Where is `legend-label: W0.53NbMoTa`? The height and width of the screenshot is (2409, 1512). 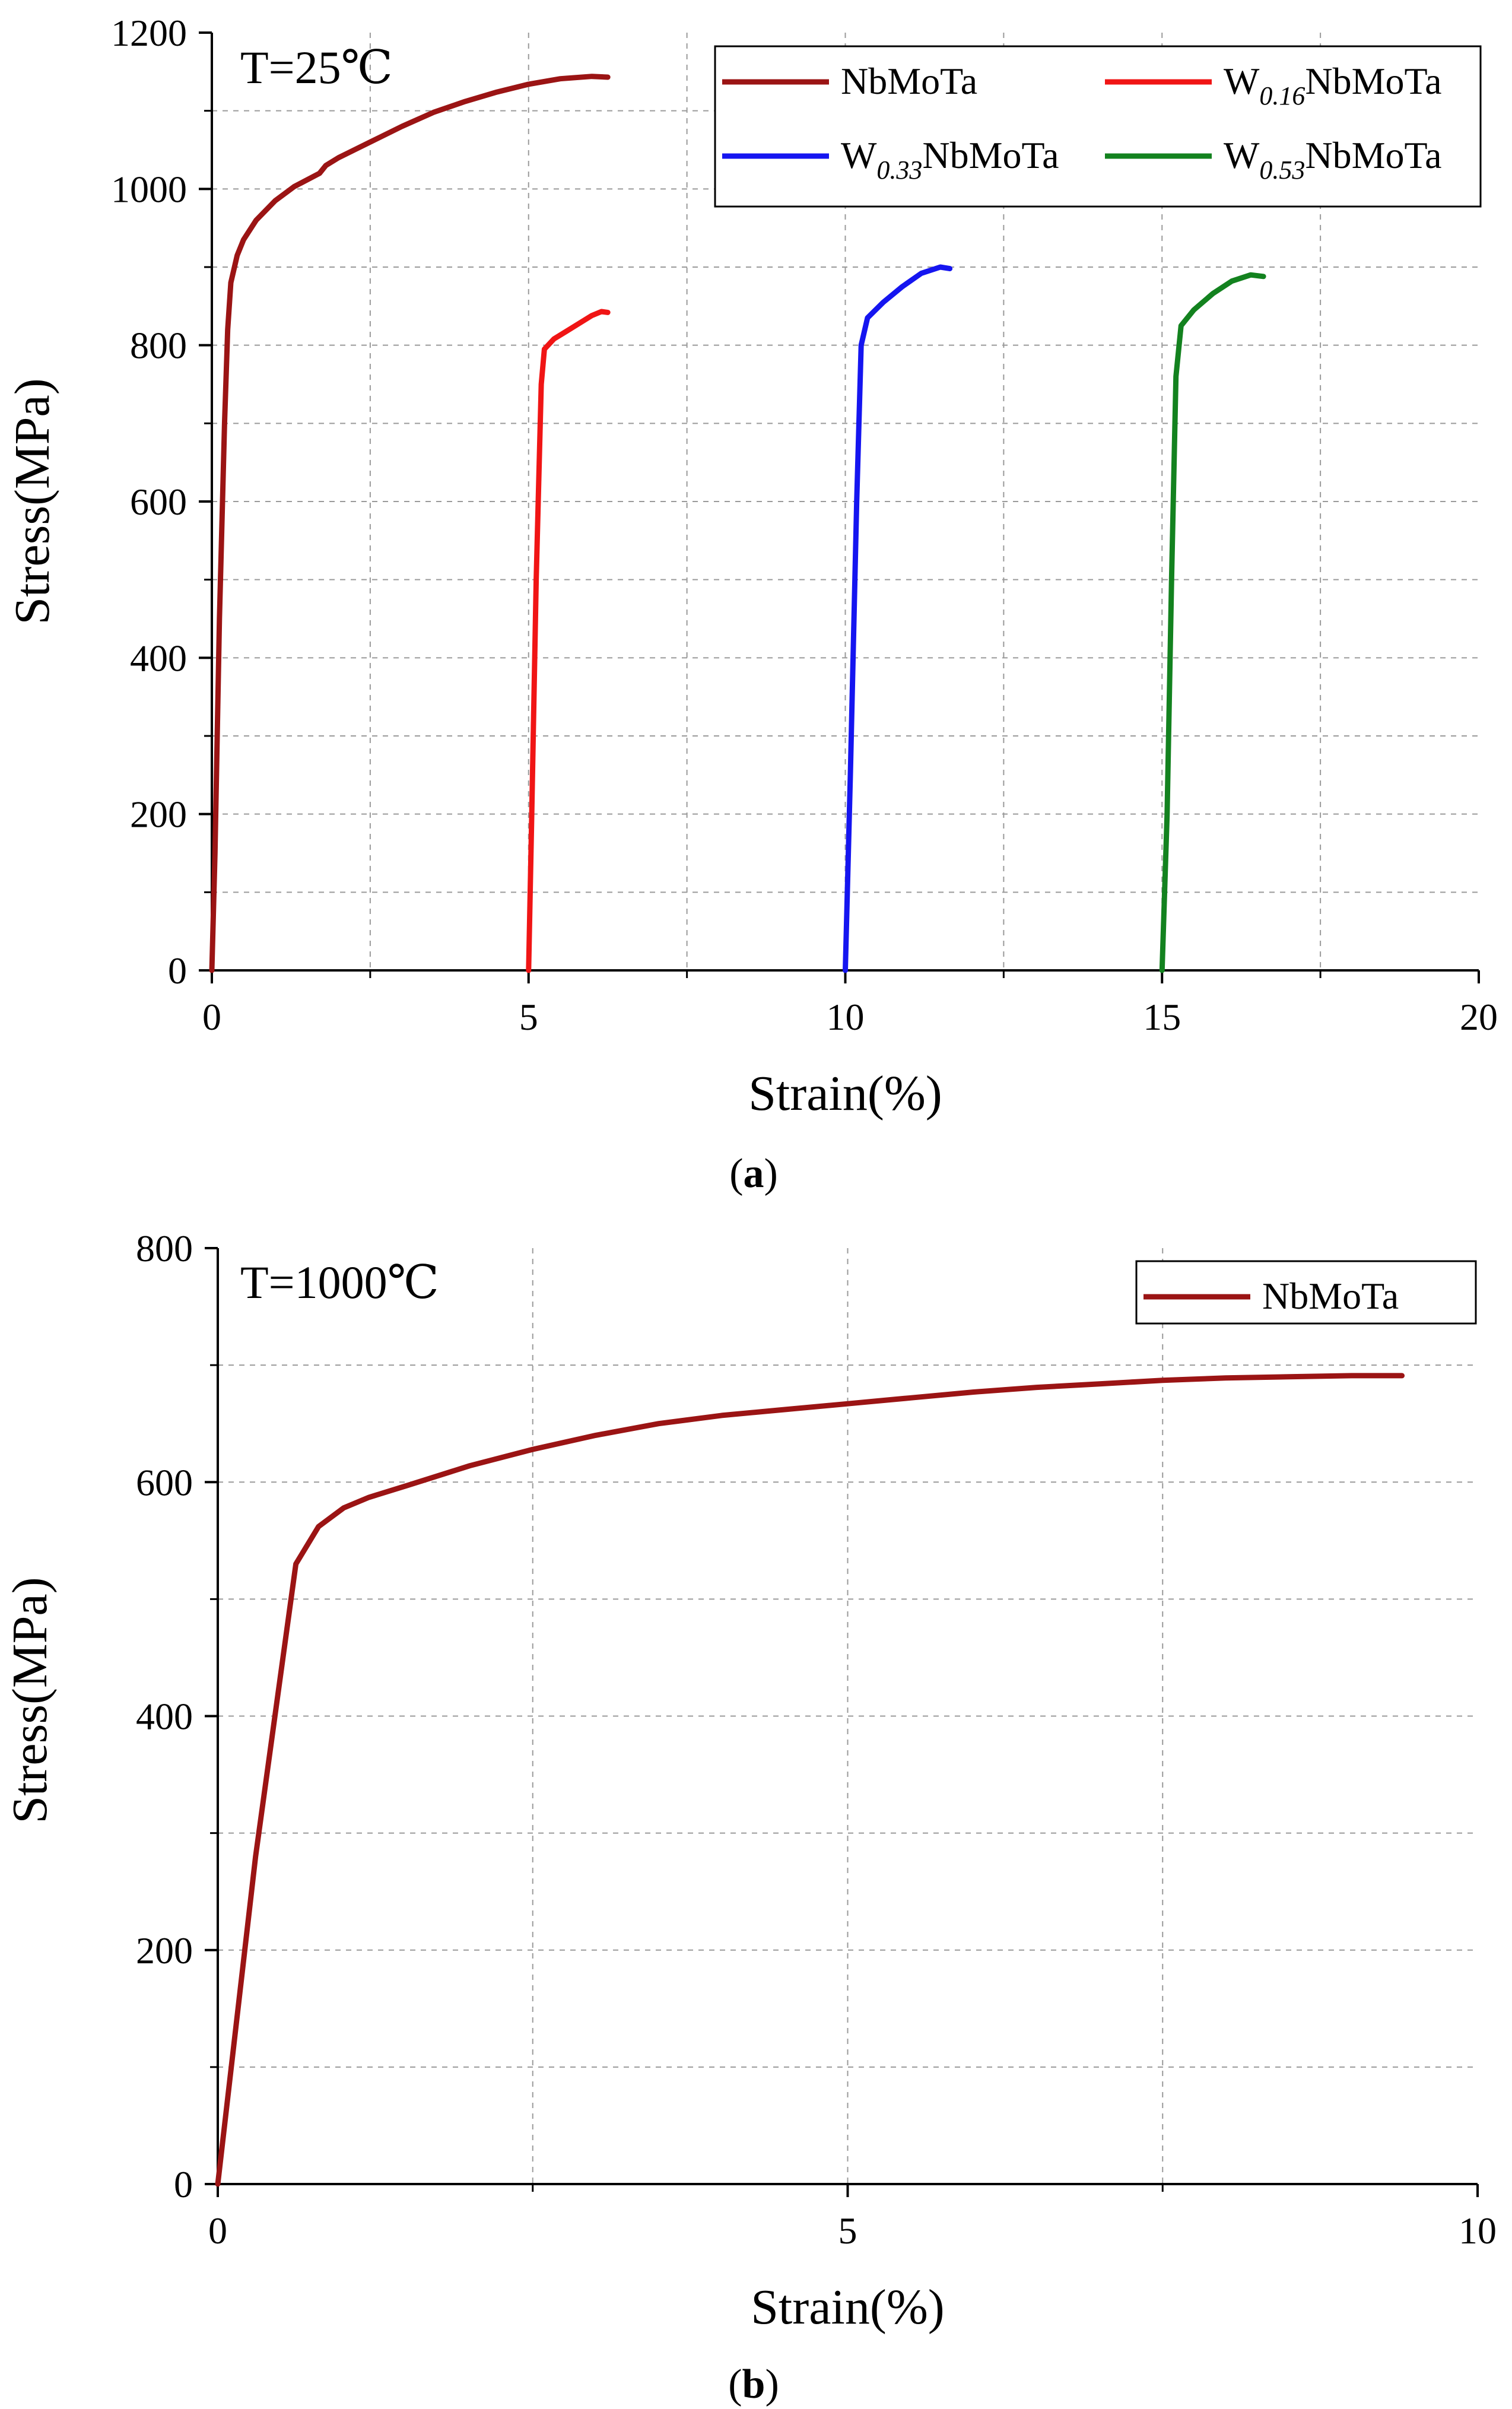 legend-label: W0.53NbMoTa is located at coordinates (1333, 159).